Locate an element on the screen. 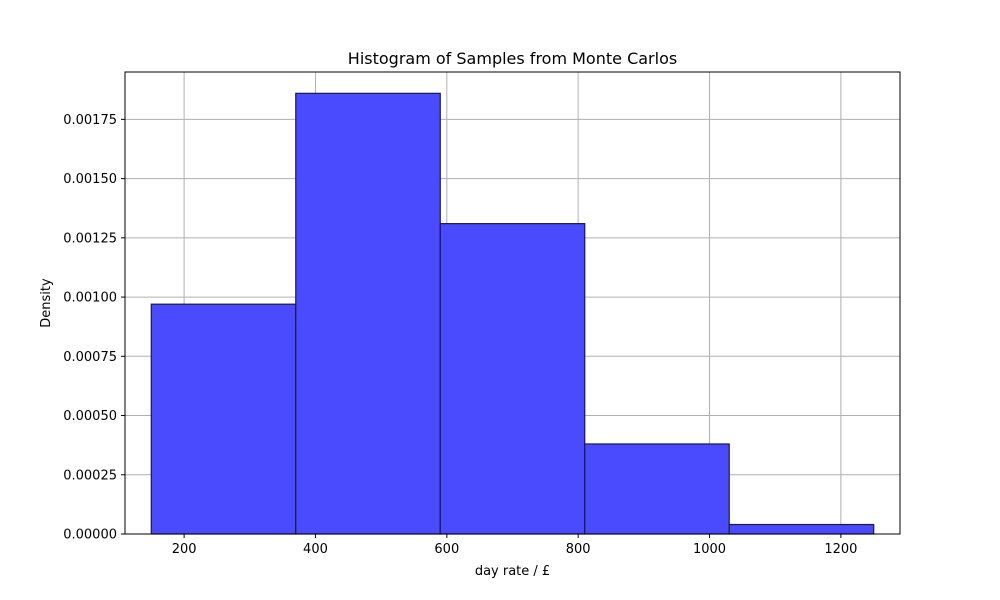 This screenshot has height=600, width=1000. y-tick-label-6: 0.00150 is located at coordinates (90, 179).